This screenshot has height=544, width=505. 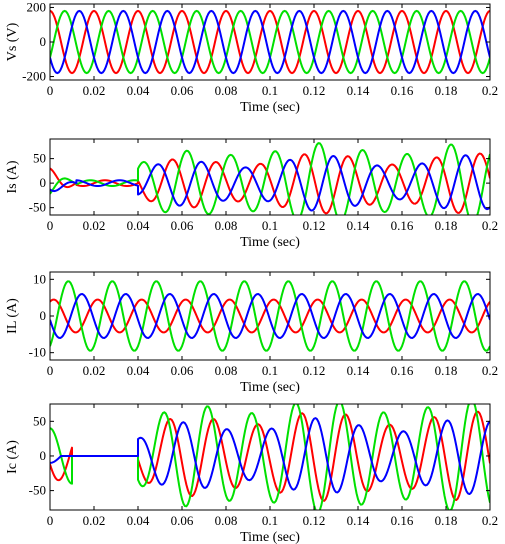 What do you see at coordinates (358, 520) in the screenshot?
I see `ic-x-tick-label: 0.14` at bounding box center [358, 520].